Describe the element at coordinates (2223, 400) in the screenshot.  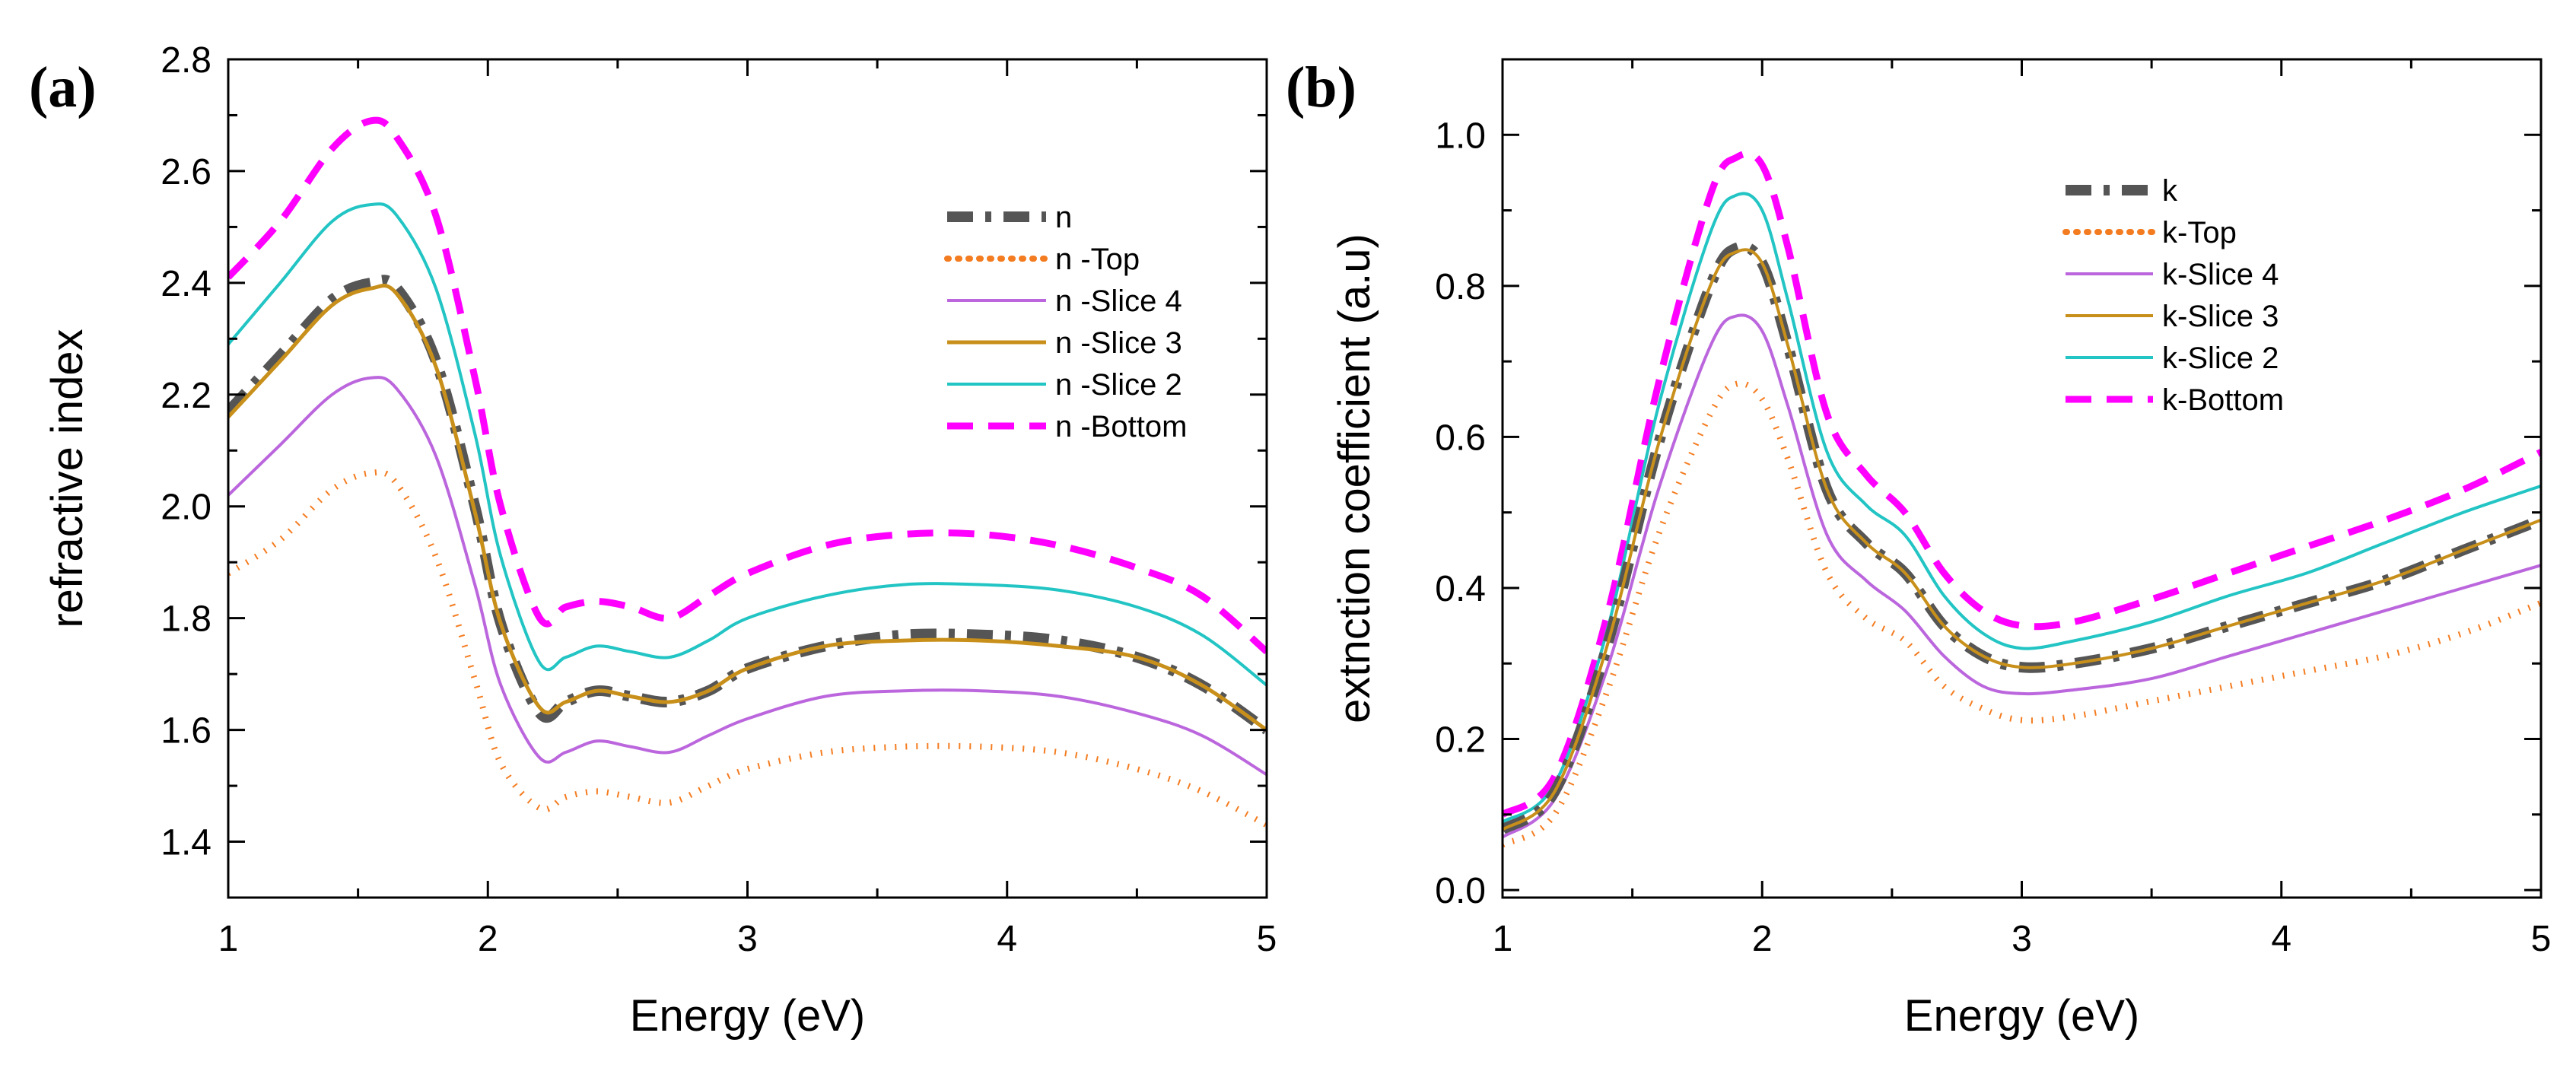
I see `legend-label: k-Bottom` at that location.